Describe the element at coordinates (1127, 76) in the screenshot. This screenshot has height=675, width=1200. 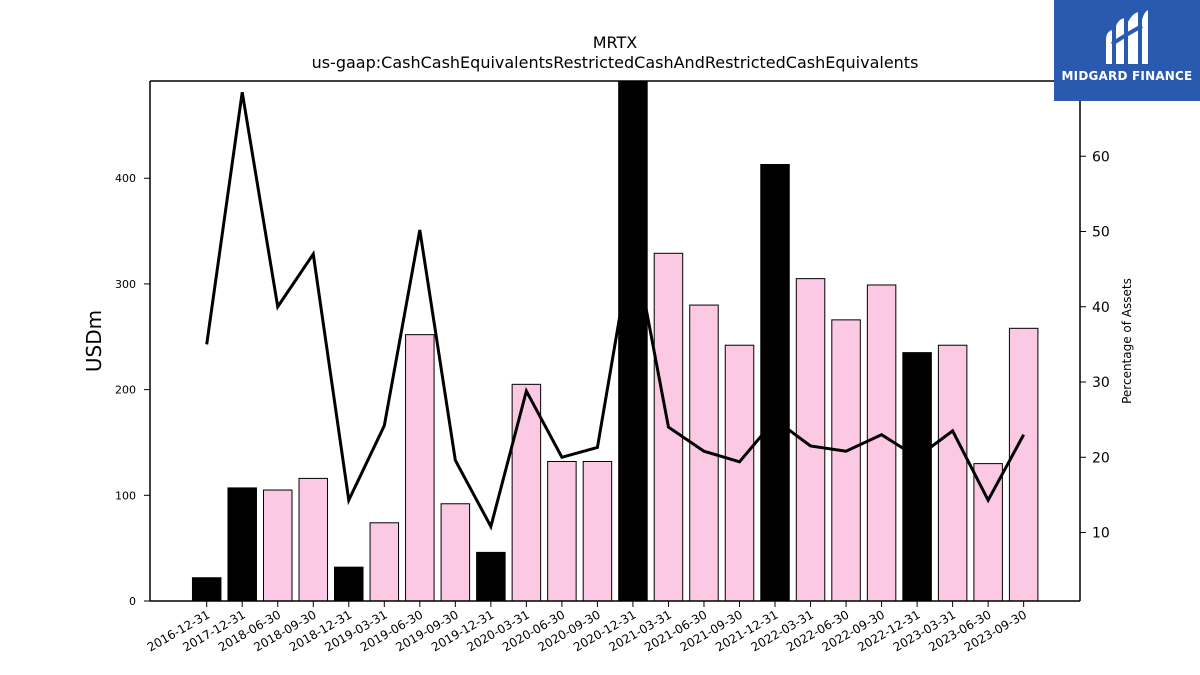
I see `logo-text: MIDGARD FINANCE` at that location.